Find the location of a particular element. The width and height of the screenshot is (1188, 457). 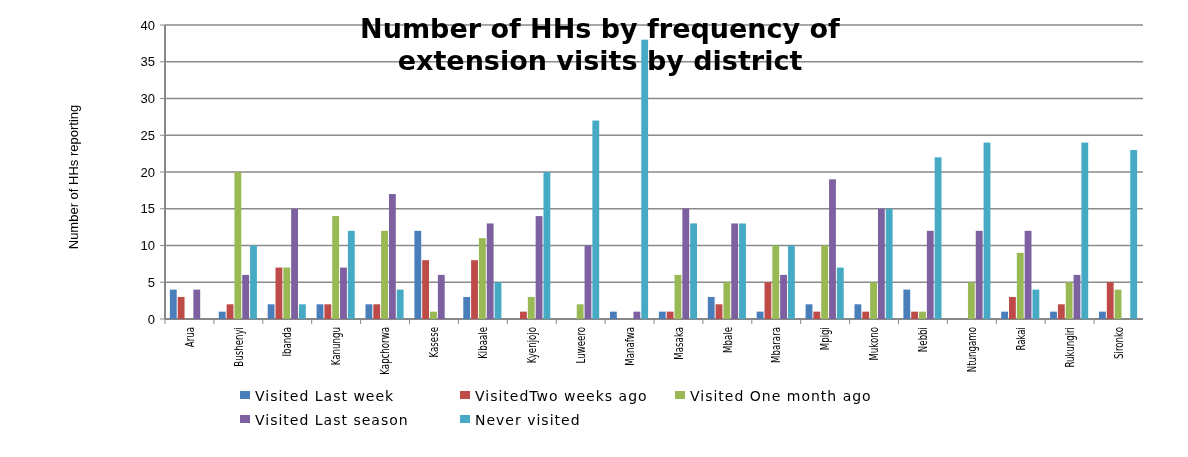

x-tick-label: Kibaale is located at coordinates (483, 343).